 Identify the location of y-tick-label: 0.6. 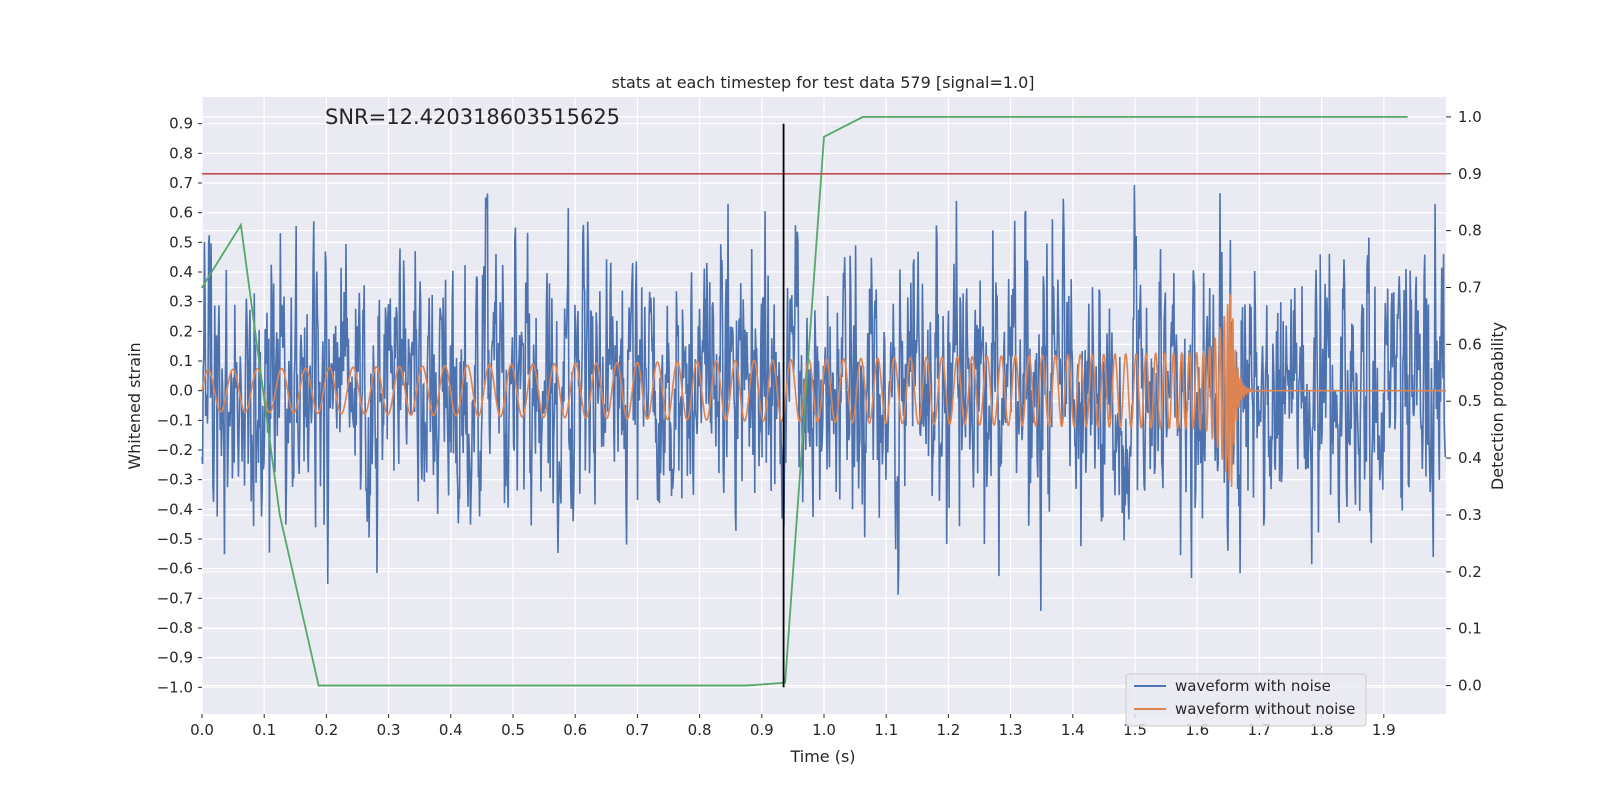
(181, 213).